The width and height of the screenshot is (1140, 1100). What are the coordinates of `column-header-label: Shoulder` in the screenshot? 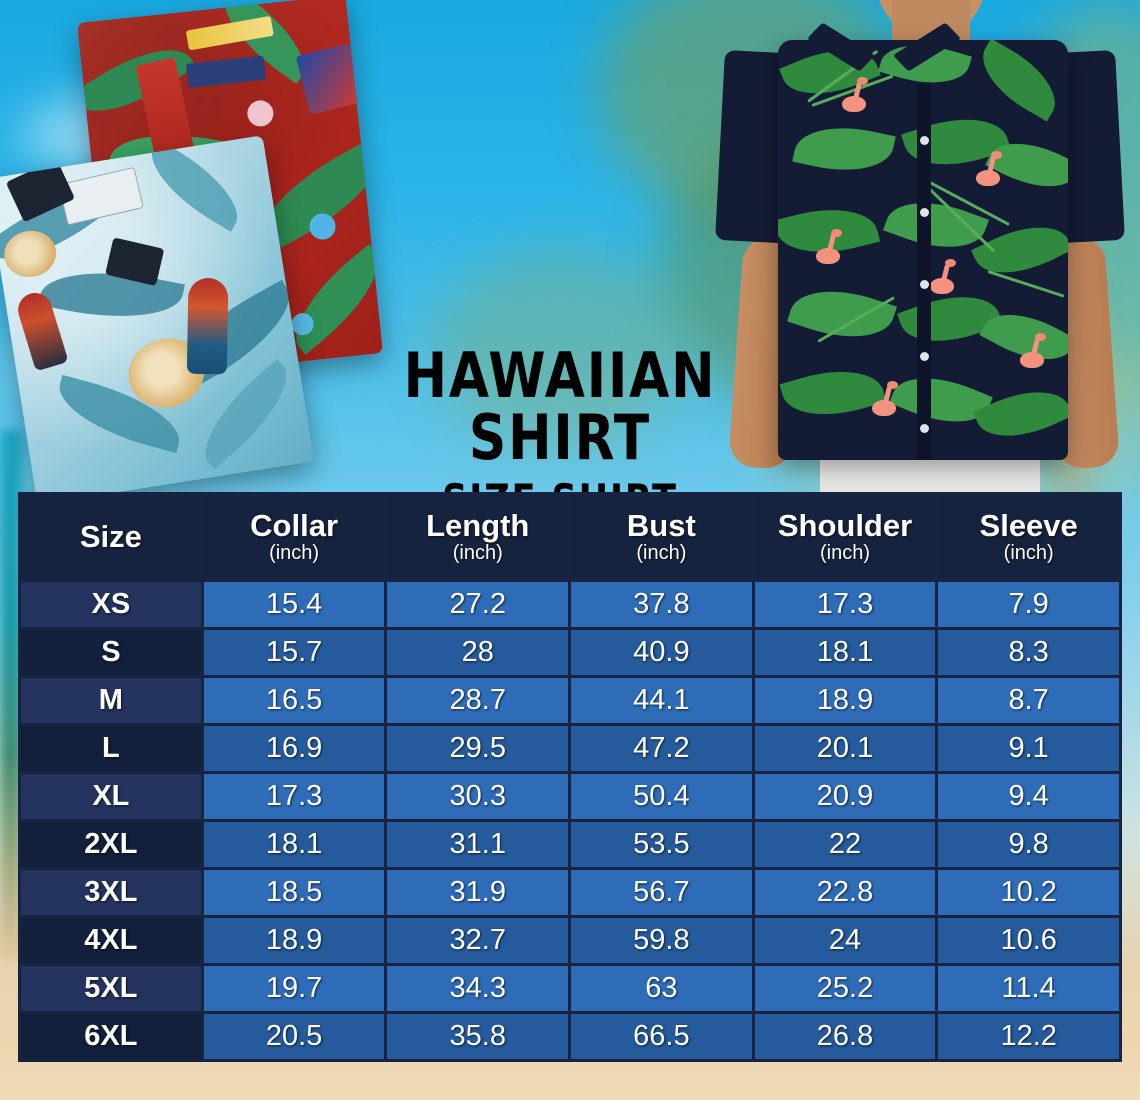 It's located at (845, 525).